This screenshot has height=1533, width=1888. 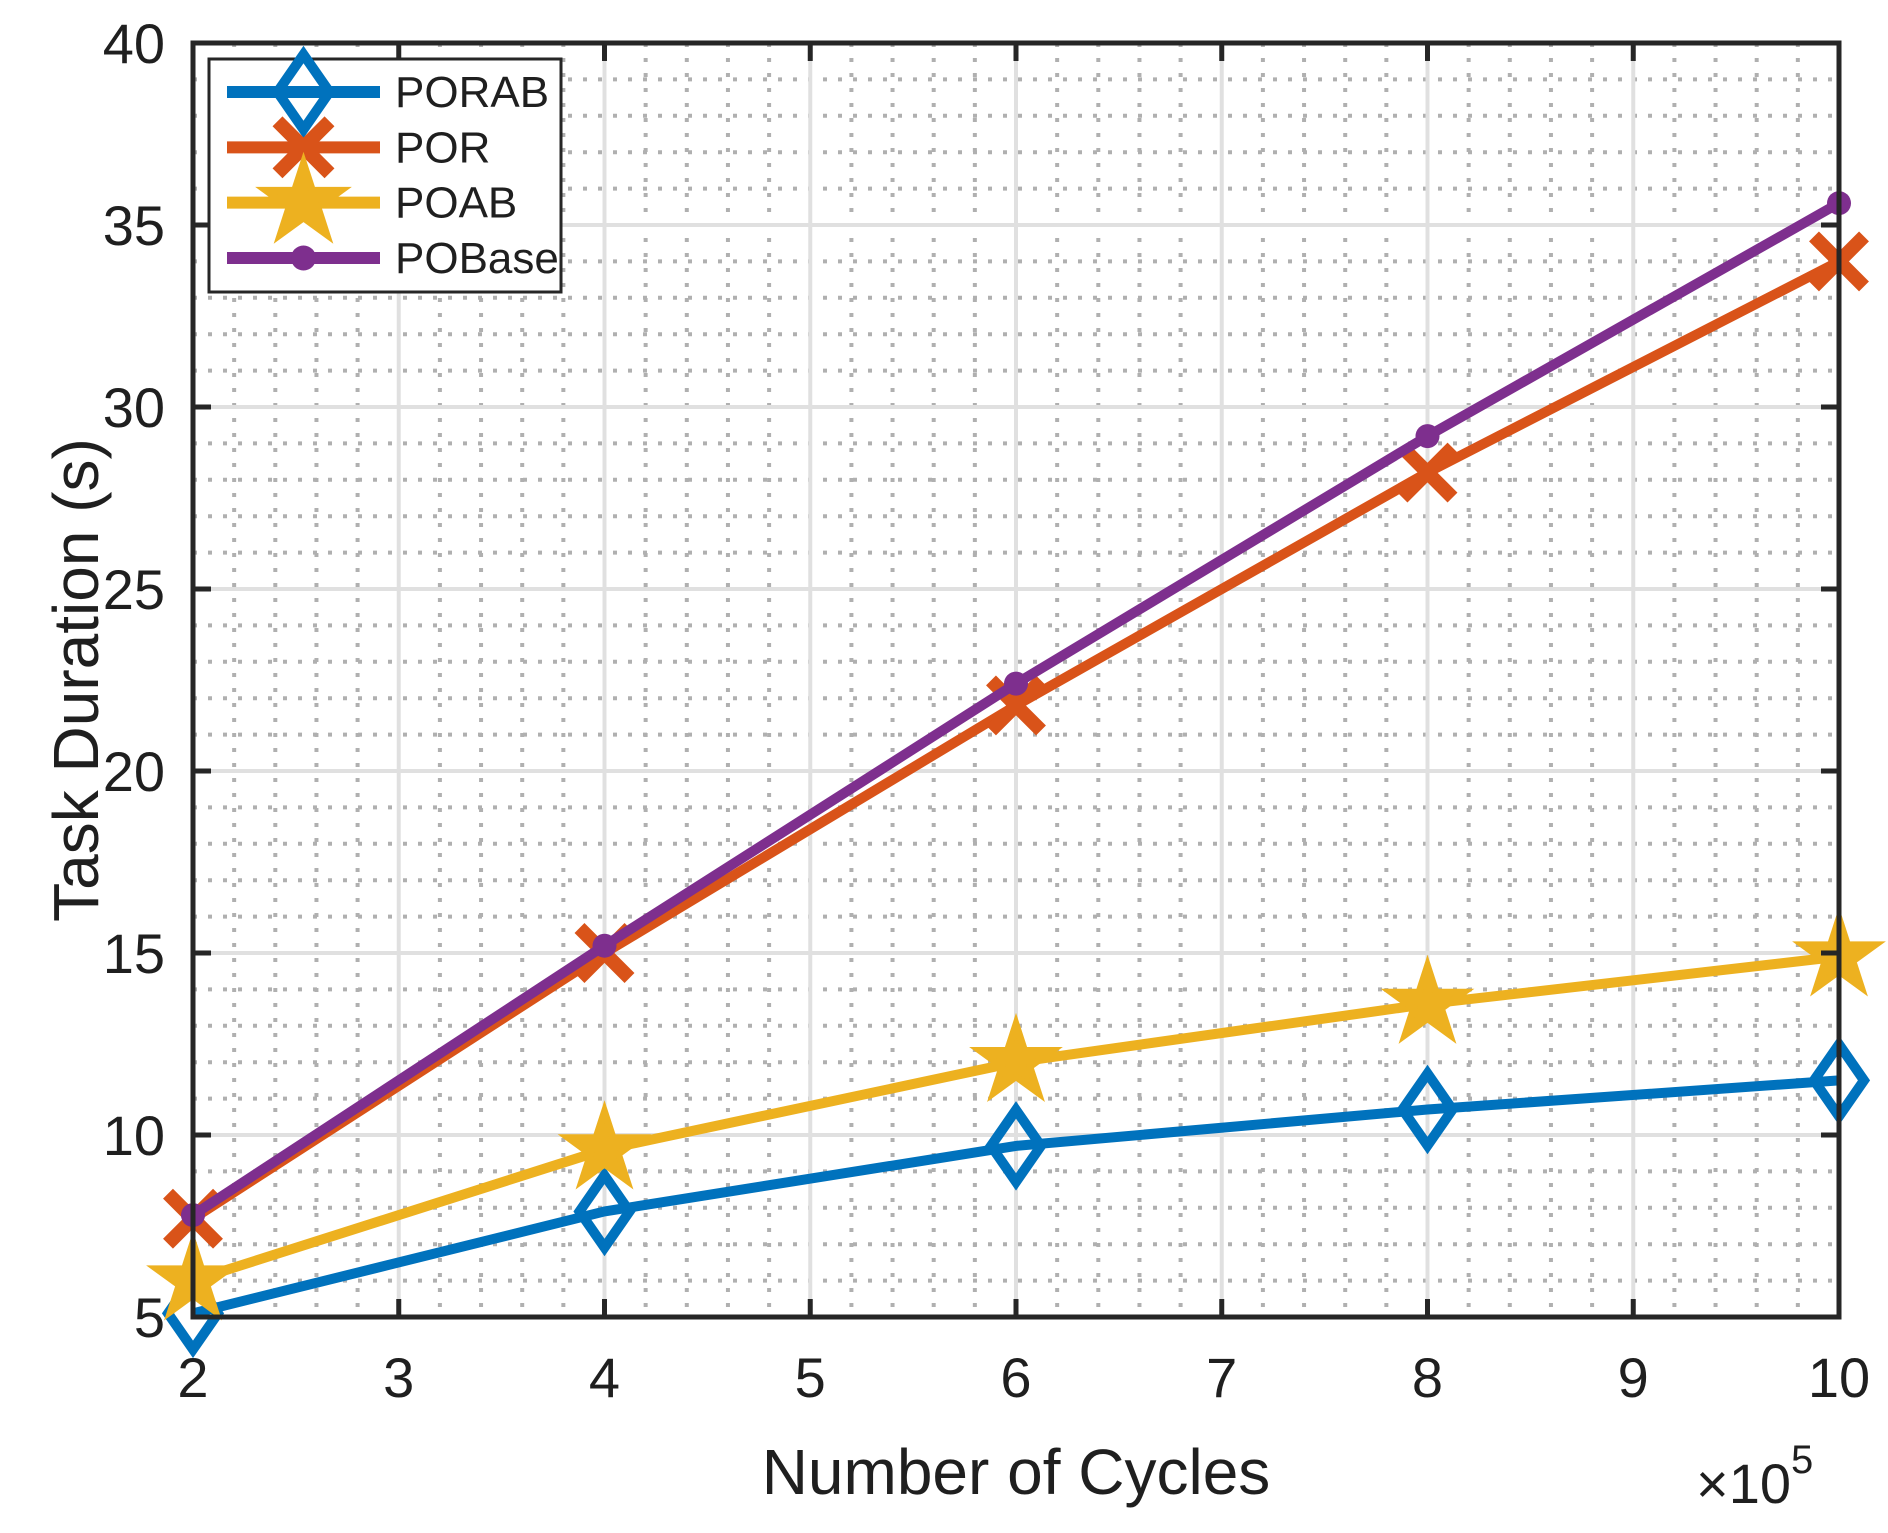 I want to click on x-axis-label: Number of Cycles, so click(x=1016, y=1472).